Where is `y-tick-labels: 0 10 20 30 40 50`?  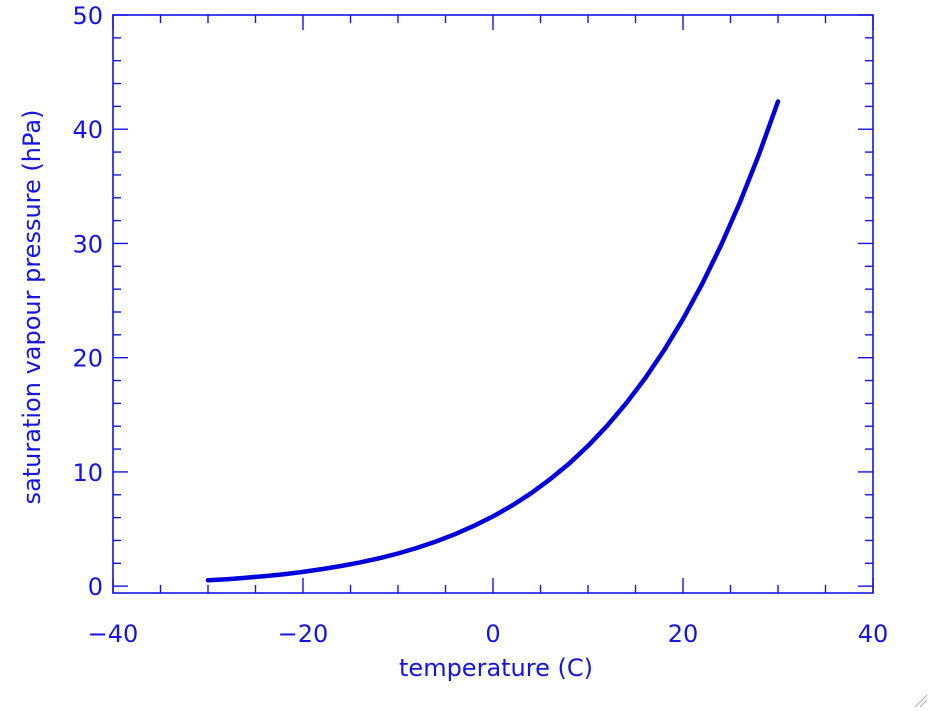 y-tick-labels: 0 10 20 30 40 50 is located at coordinates (87, 301).